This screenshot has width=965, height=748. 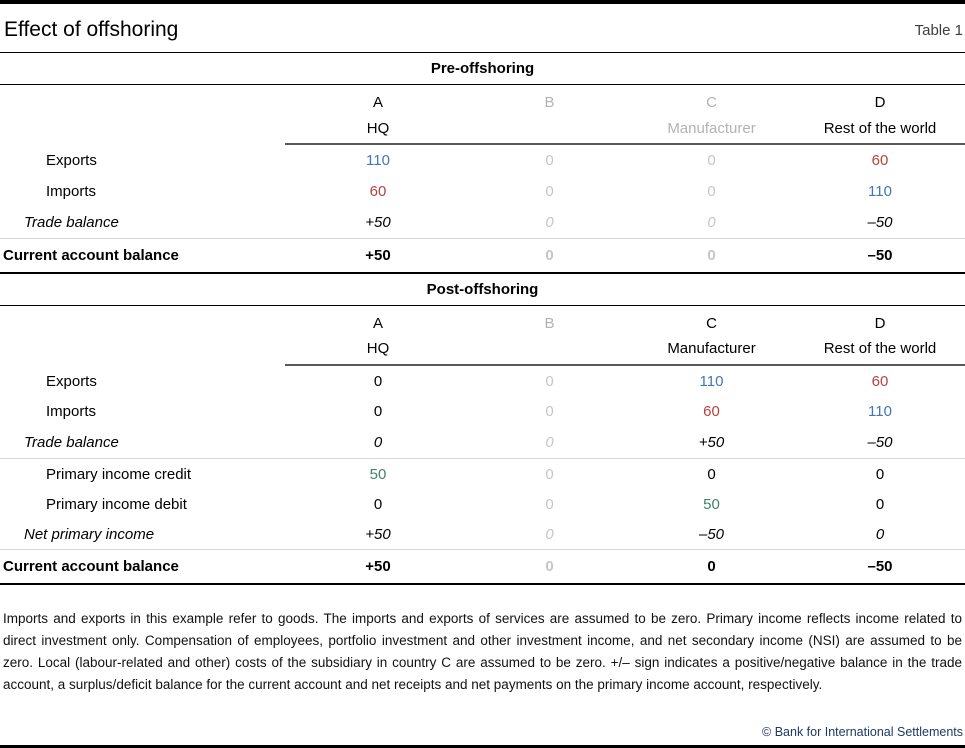 I want to click on table-row-post-imports: Imports 0 0 60 110, so click(x=482, y=412).